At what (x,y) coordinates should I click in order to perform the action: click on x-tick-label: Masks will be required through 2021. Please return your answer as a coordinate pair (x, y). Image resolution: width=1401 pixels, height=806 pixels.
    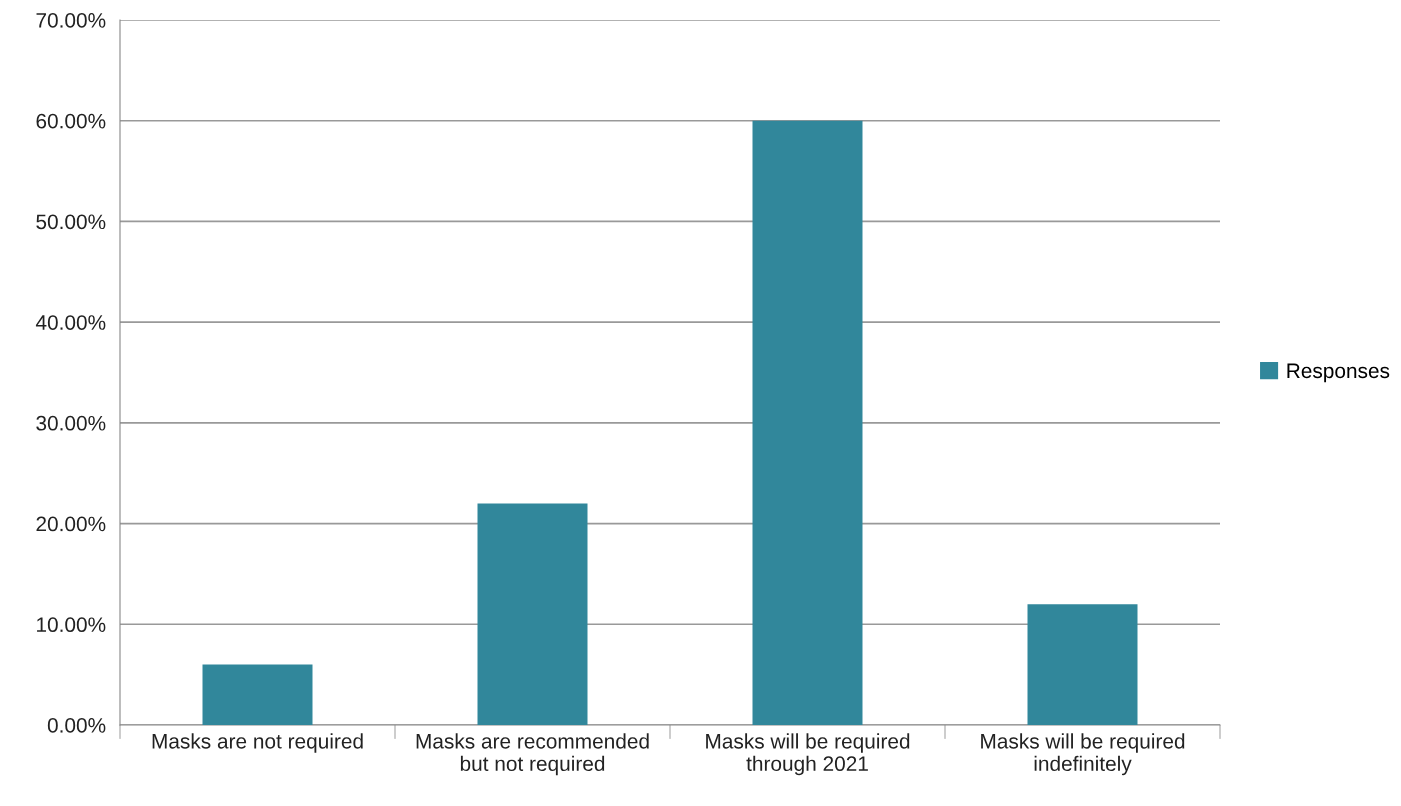
    Looking at the image, I should click on (808, 754).